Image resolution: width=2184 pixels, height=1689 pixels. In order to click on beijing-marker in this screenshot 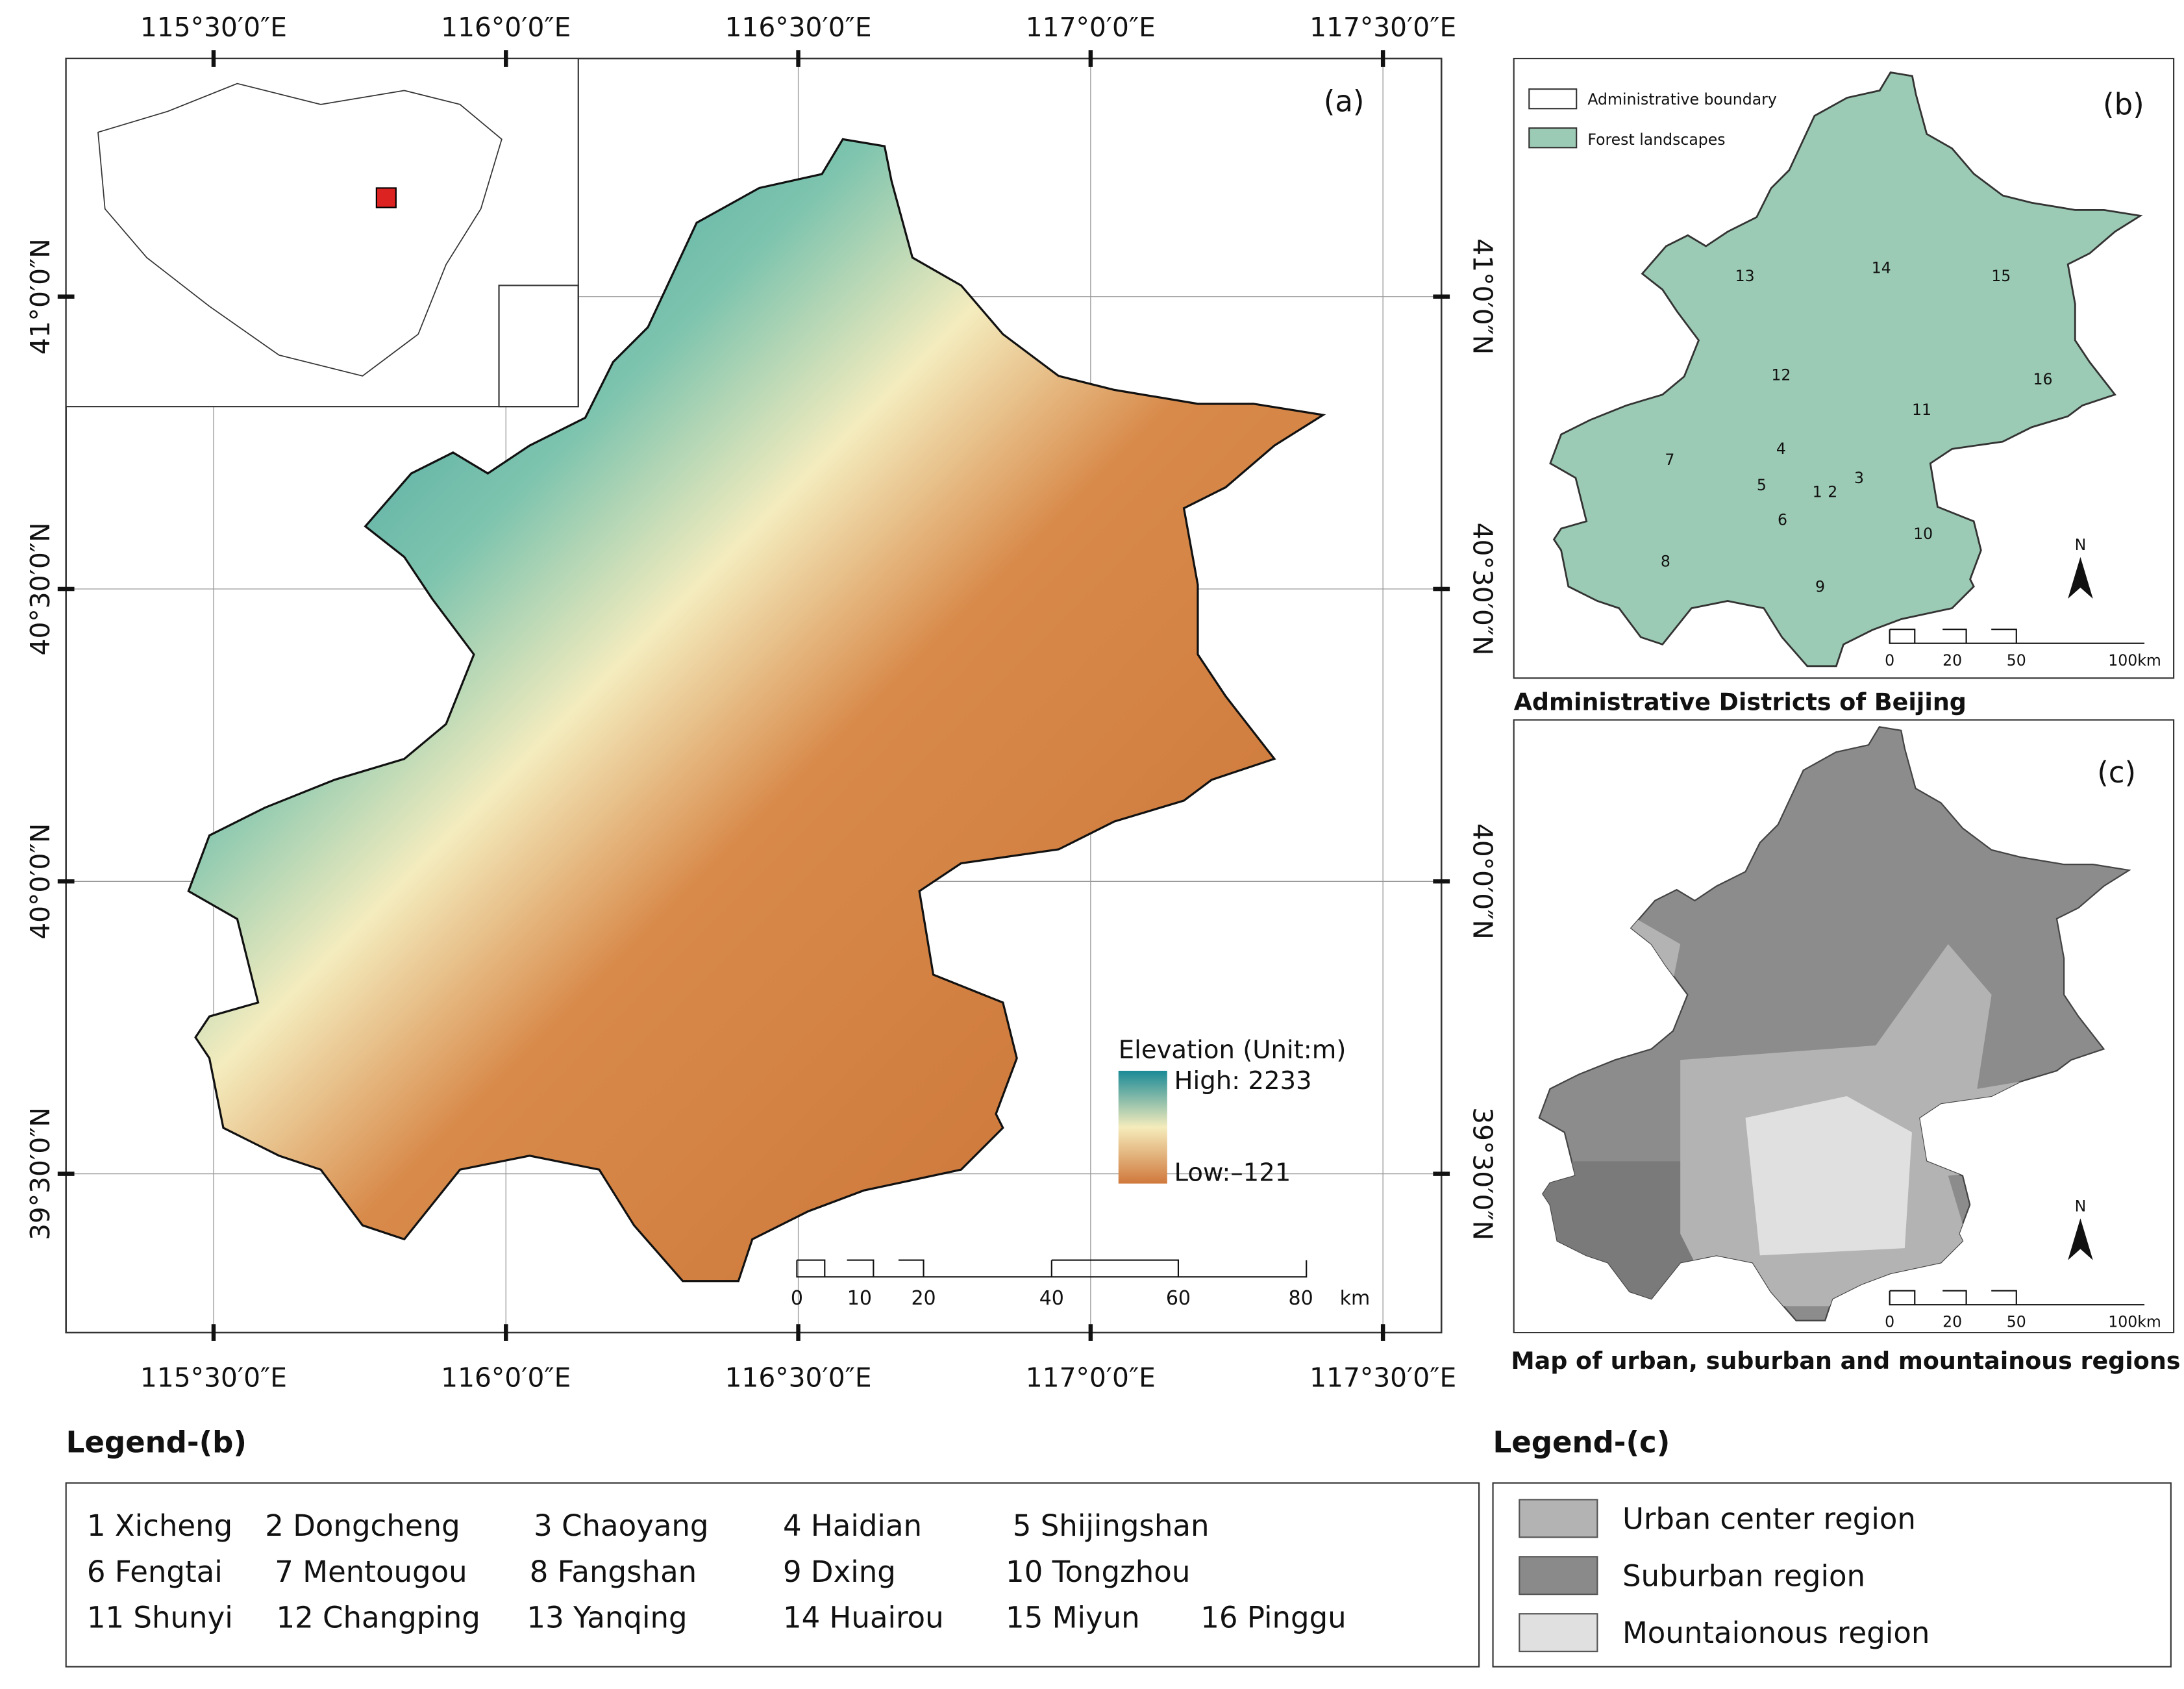, I will do `click(386, 198)`.